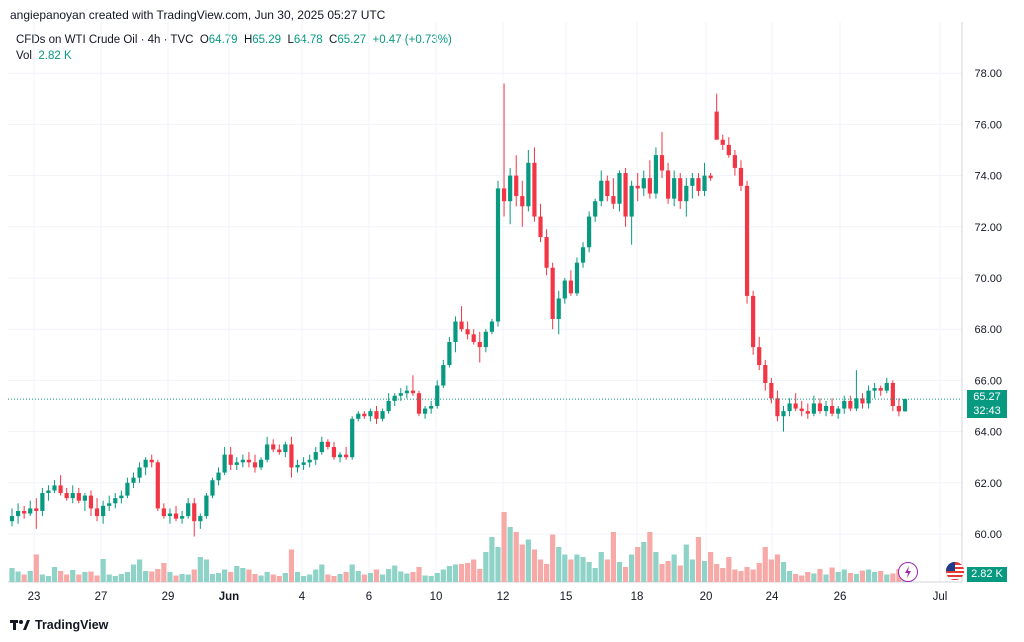 The height and width of the screenshot is (642, 1024). Describe the element at coordinates (840, 597) in the screenshot. I see `x-tick-label: 26` at that location.